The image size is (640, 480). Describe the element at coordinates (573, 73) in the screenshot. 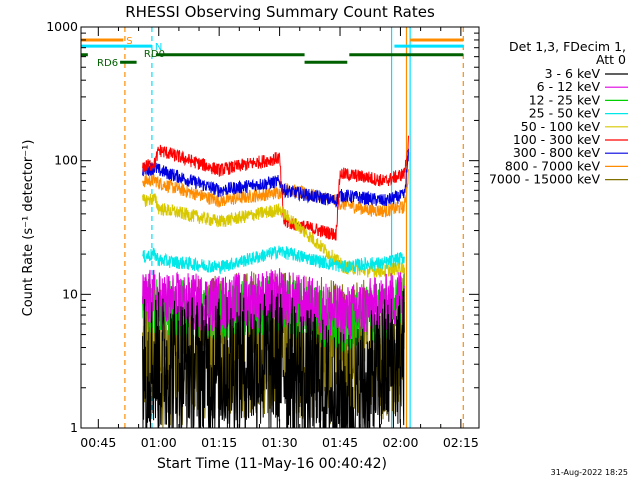

I see `legend-label-0: 3 - 6 keV` at that location.